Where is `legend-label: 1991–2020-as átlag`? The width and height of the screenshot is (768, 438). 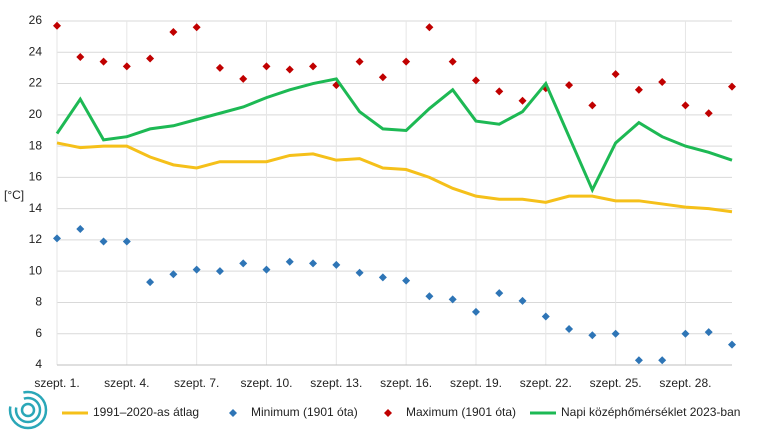 legend-label: 1991–2020-as átlag is located at coordinates (146, 412).